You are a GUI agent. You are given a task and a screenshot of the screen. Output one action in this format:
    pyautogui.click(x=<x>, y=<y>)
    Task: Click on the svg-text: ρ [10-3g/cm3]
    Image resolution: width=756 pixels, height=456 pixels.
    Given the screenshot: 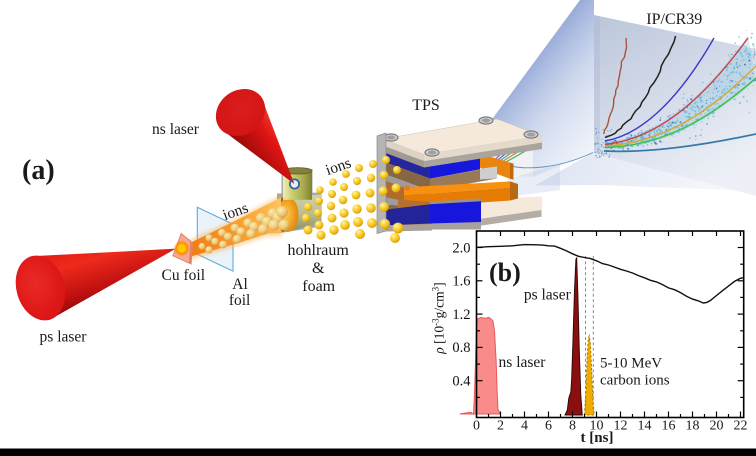 What is the action you would take?
    pyautogui.click(x=439, y=318)
    